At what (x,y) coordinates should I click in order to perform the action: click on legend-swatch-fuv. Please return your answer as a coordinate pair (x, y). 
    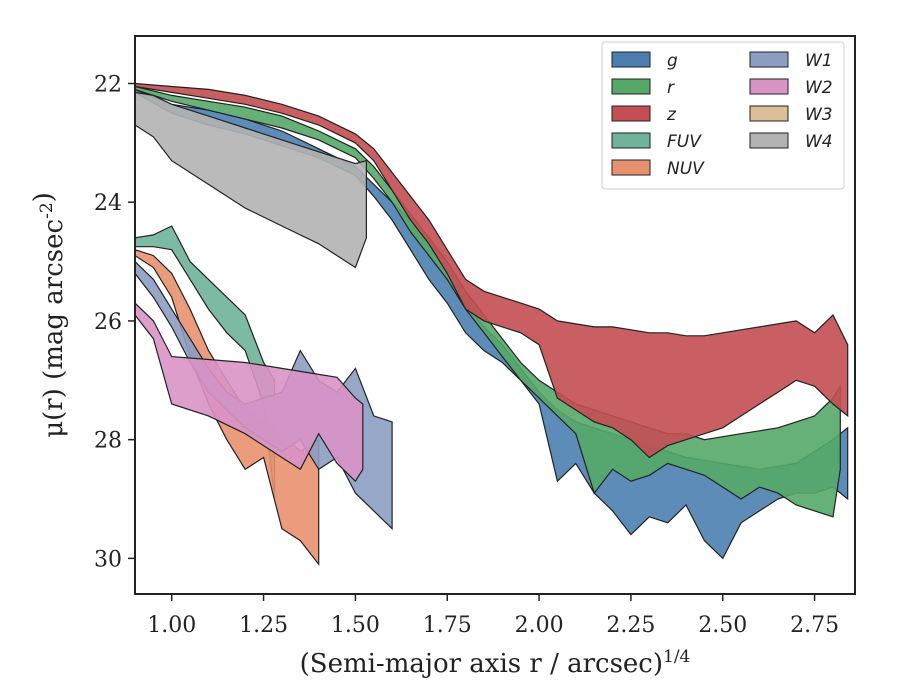
    Looking at the image, I should click on (631, 140).